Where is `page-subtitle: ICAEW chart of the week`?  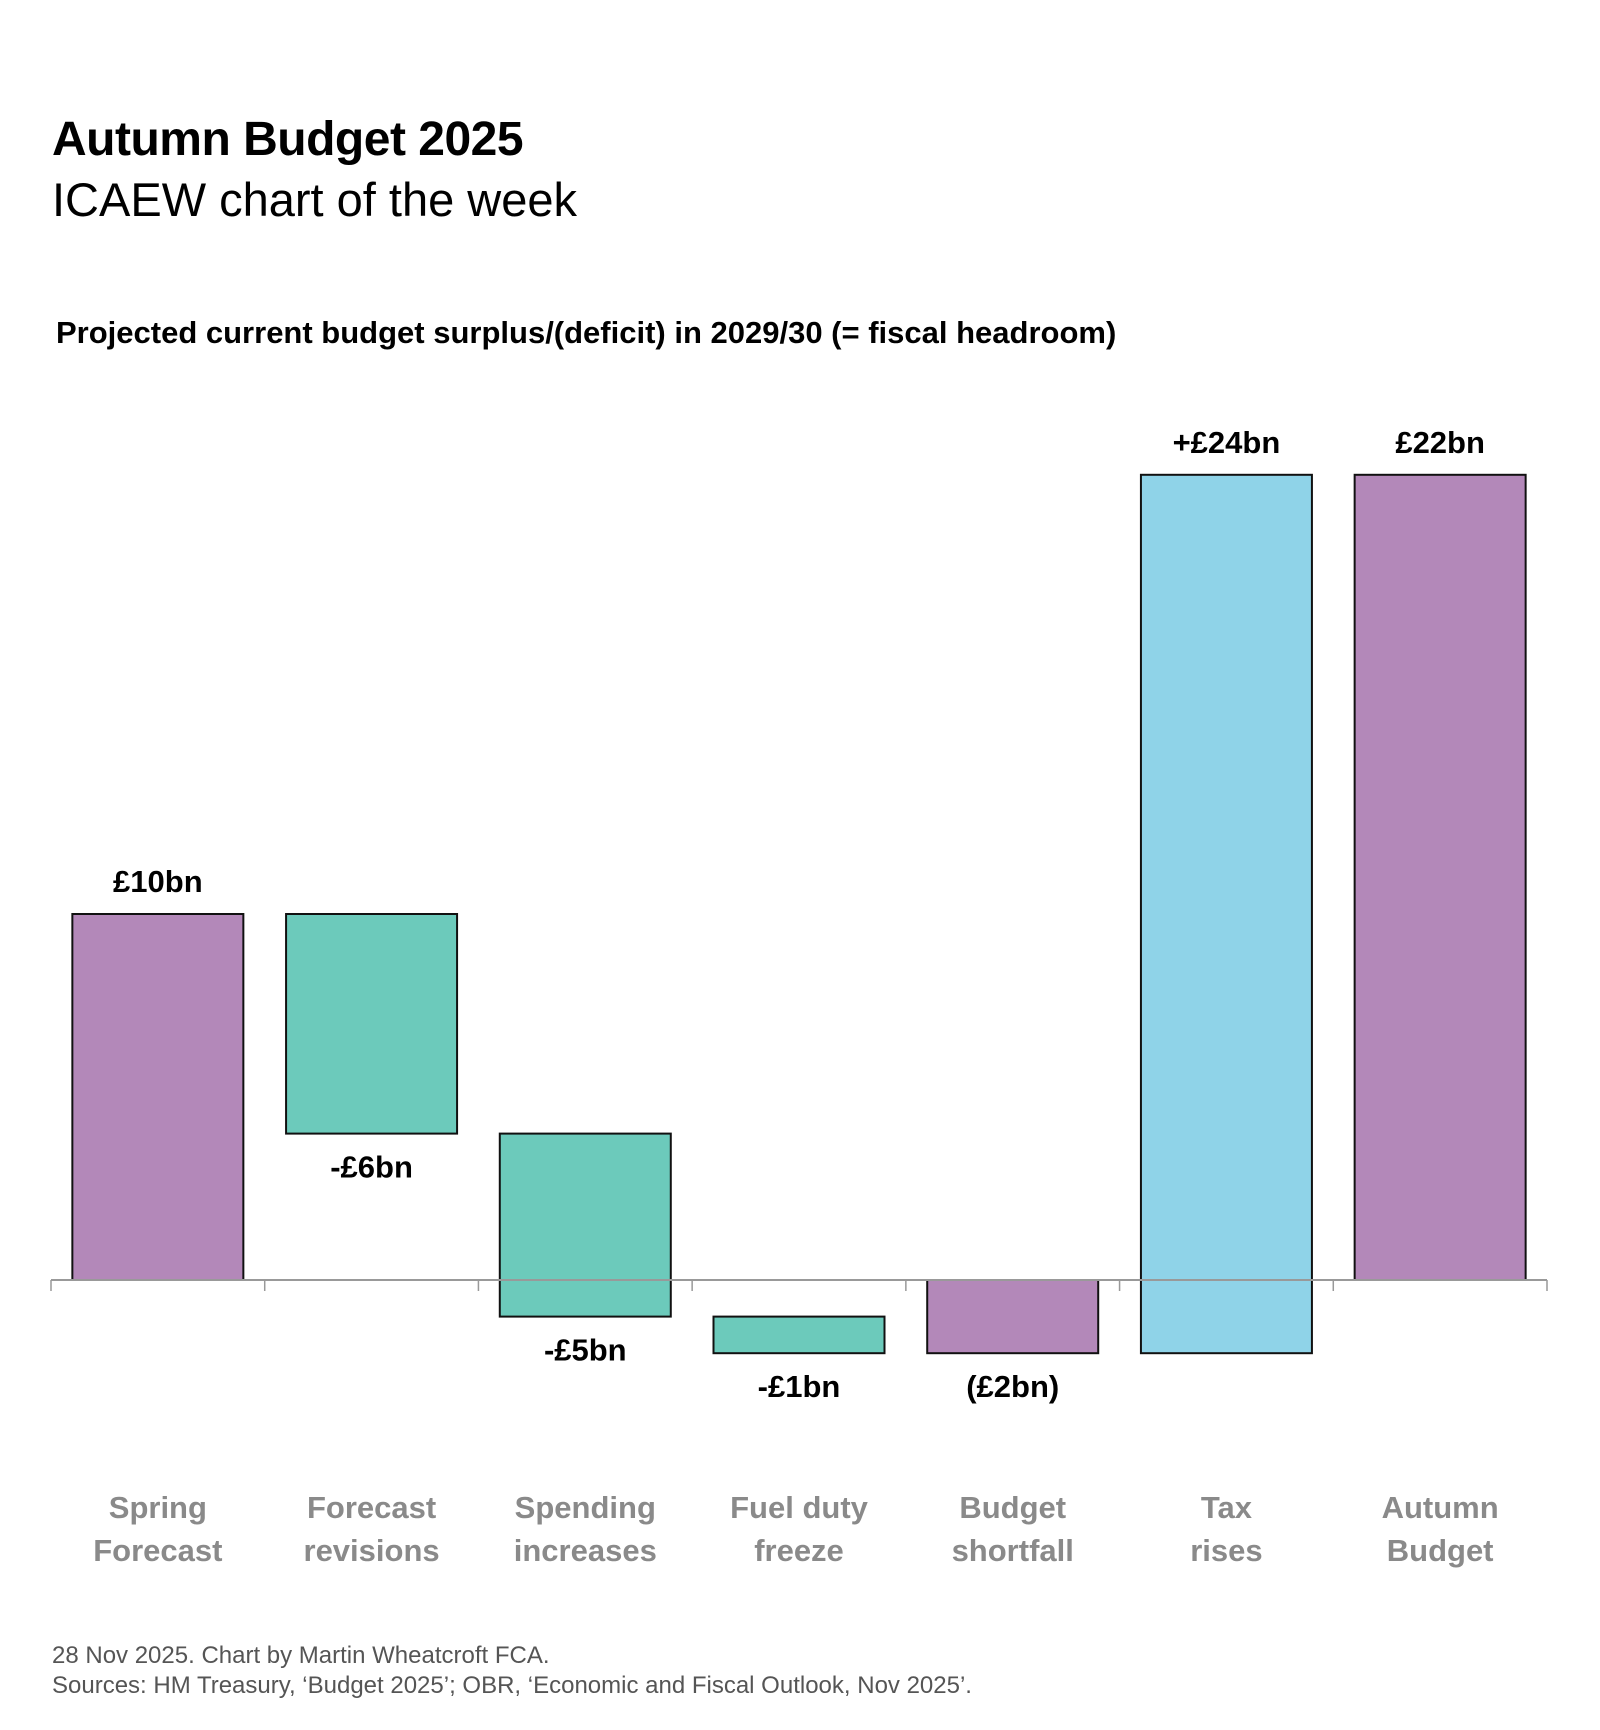
page-subtitle: ICAEW chart of the week is located at coordinates (315, 199).